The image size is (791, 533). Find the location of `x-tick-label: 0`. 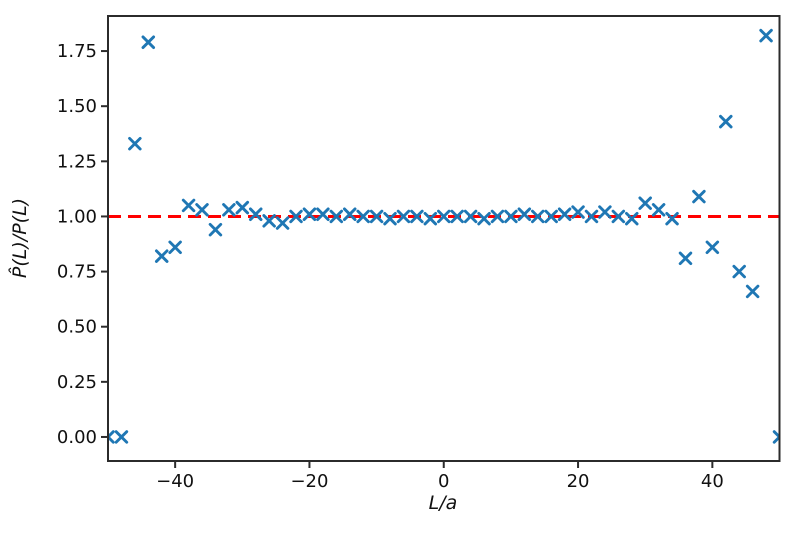

x-tick-label: 0 is located at coordinates (443, 481).